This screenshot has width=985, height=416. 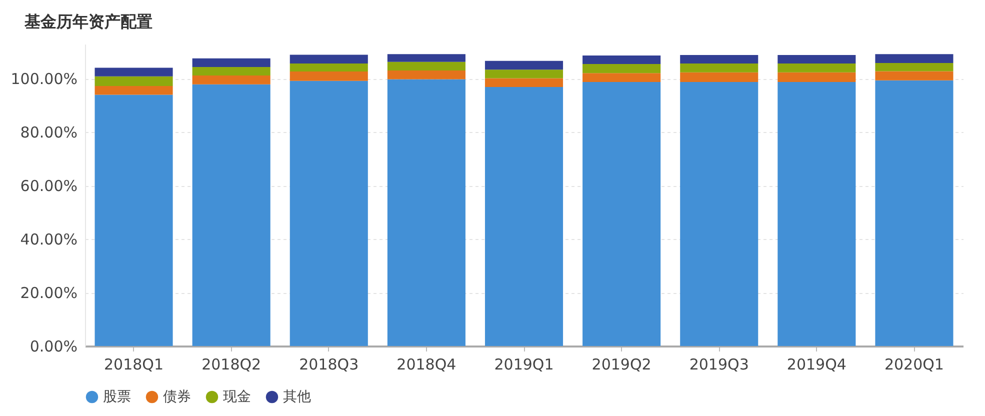 What do you see at coordinates (914, 365) in the screenshot?
I see `x-tick-label: 2020Q1` at bounding box center [914, 365].